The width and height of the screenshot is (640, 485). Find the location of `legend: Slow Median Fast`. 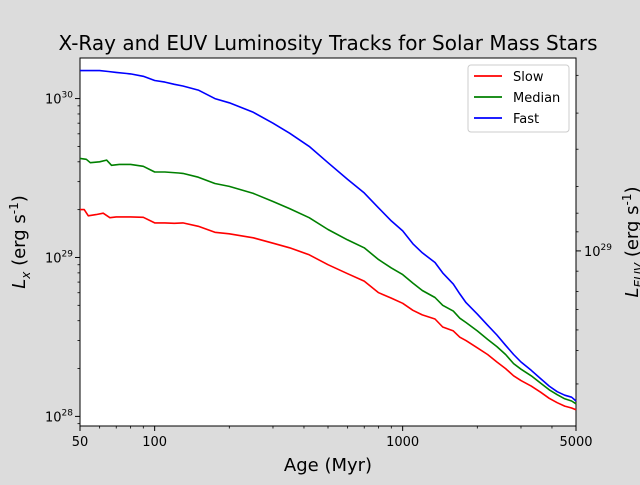

legend: Slow Median Fast is located at coordinates (518, 98).